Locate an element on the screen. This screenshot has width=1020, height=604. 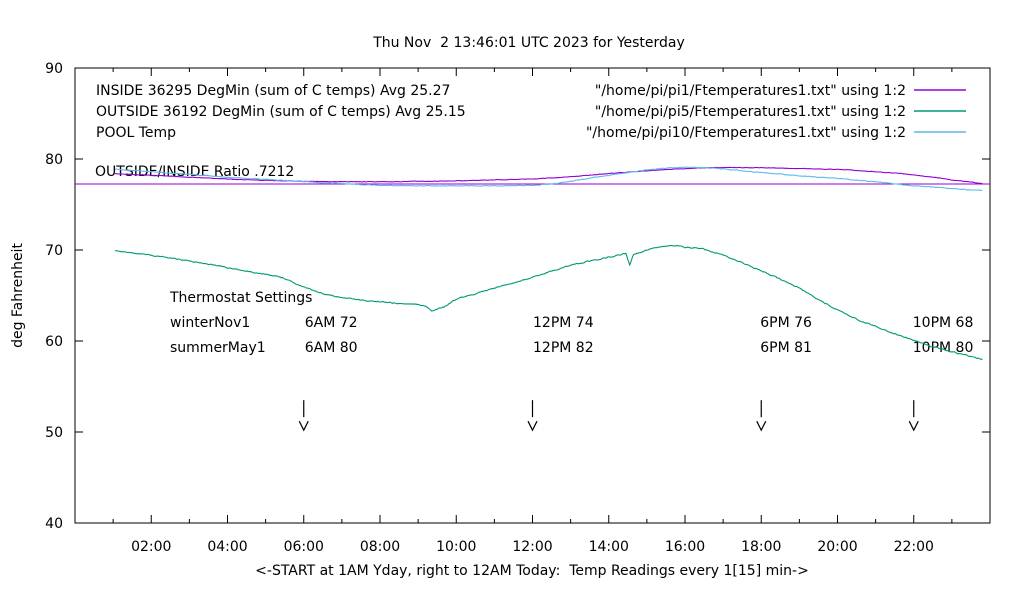
x-tick-label: 02:00 is located at coordinates (151, 547).